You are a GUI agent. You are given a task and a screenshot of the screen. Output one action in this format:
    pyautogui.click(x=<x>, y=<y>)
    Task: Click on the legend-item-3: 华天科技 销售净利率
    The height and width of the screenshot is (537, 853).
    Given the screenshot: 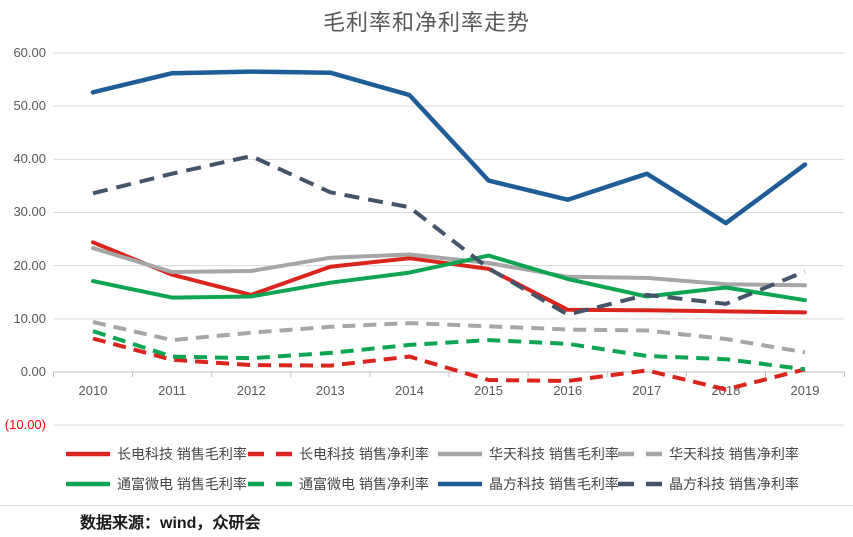 What is the action you would take?
    pyautogui.click(x=708, y=454)
    